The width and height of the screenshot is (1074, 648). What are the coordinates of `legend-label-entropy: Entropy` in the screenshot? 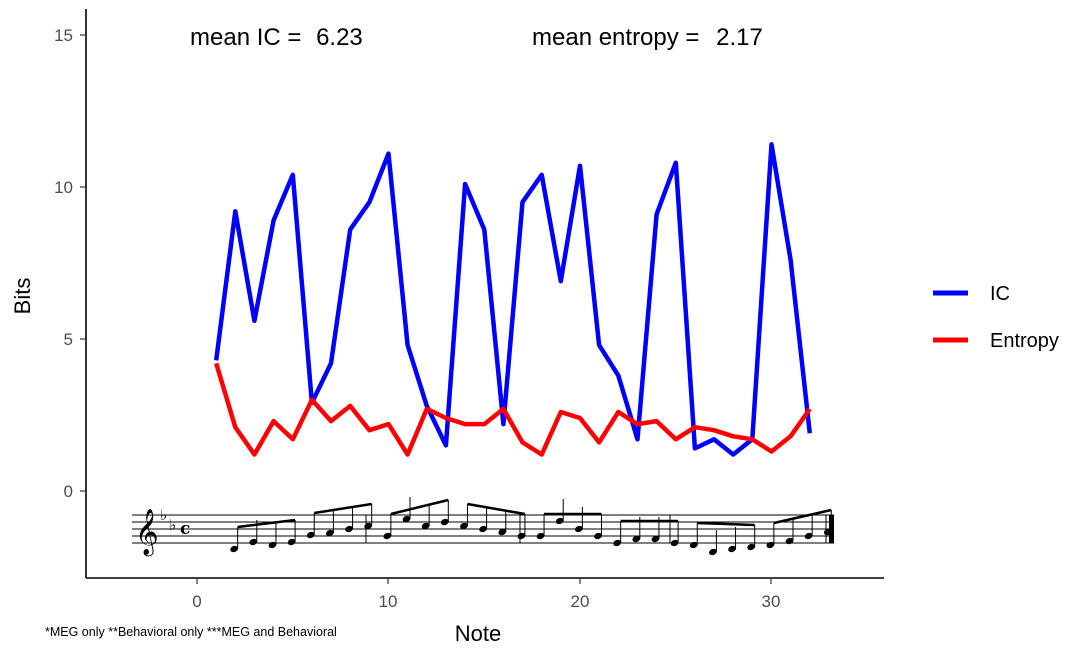 It's located at (1024, 341).